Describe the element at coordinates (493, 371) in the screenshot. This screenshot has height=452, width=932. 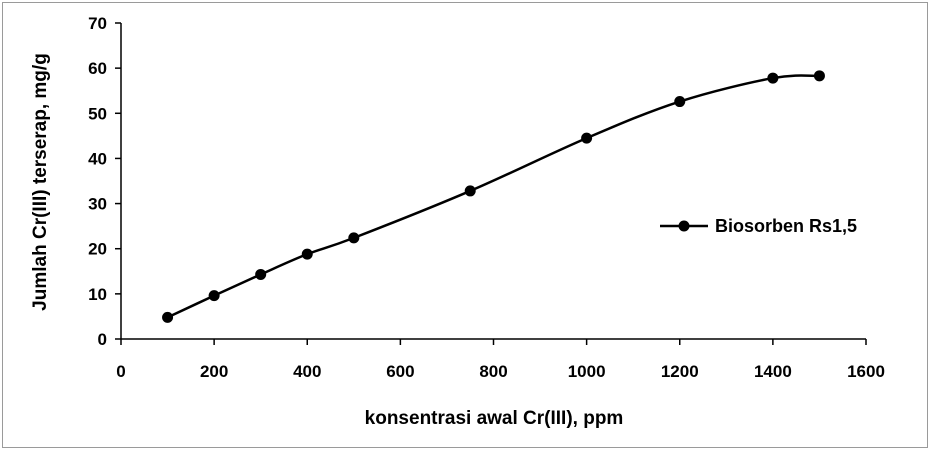
I see `x-tick-label: 800` at that location.